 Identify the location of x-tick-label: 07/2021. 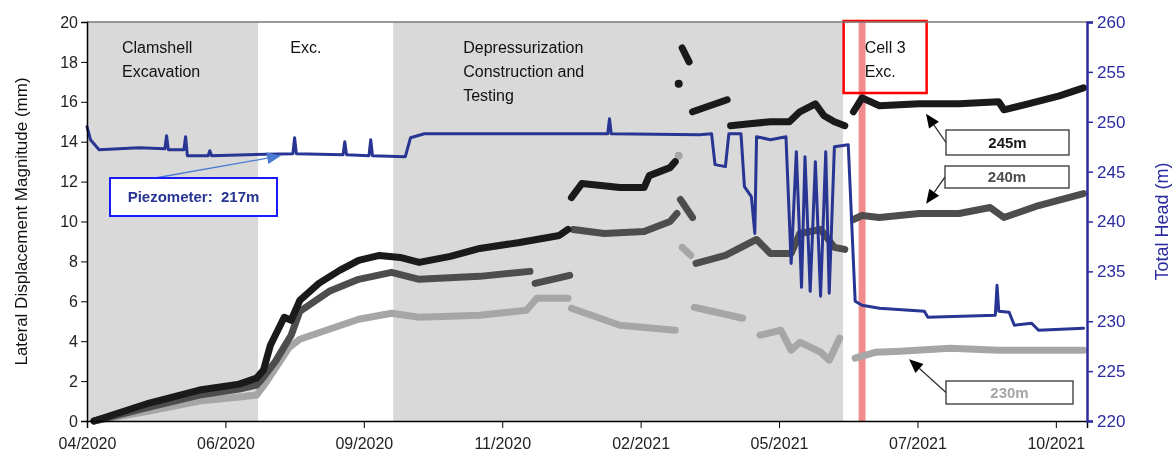
(918, 443).